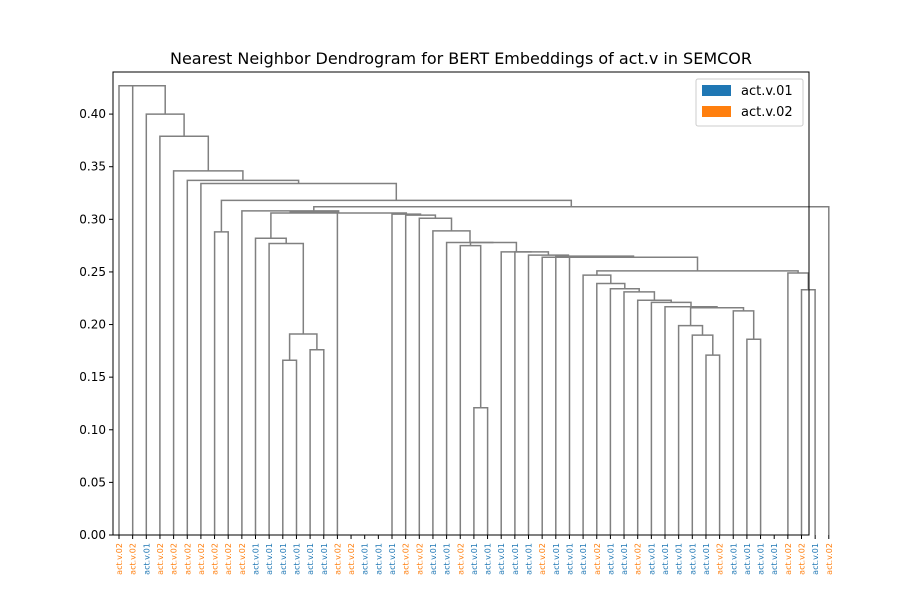 The width and height of the screenshot is (900, 600). I want to click on y-tick-label: 0.25, so click(92, 272).